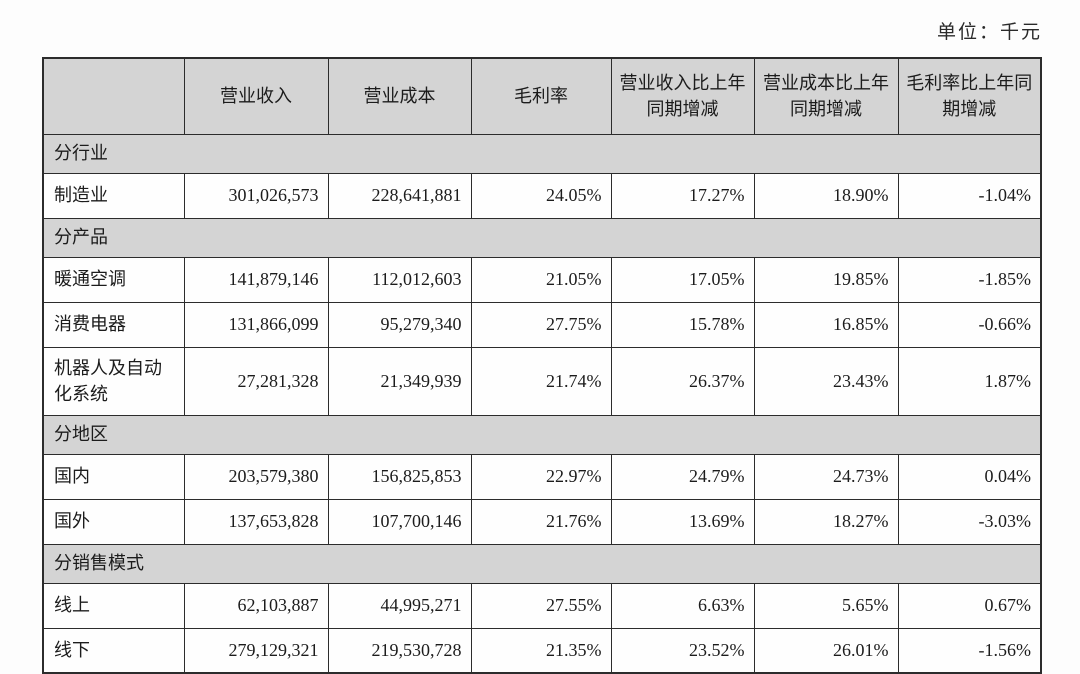 The image size is (1080, 674). Describe the element at coordinates (826, 521) in the screenshot. I see `cell-cost-yoy: 18.27%` at that location.